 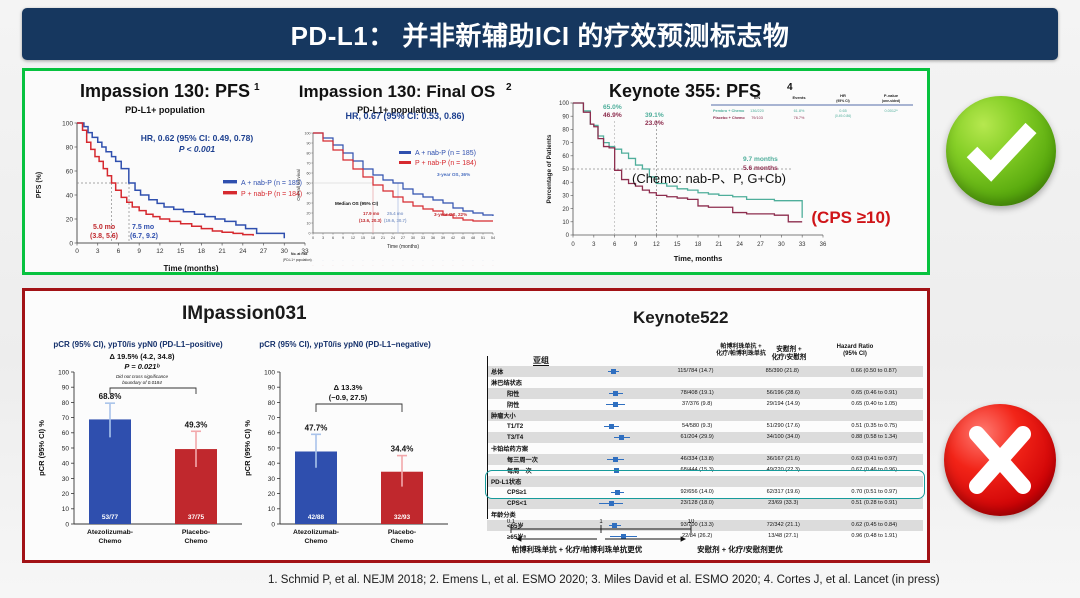 What do you see at coordinates (850, 217) in the screenshot?
I see `svg-text: (CPS ≥10)` at bounding box center [850, 217].